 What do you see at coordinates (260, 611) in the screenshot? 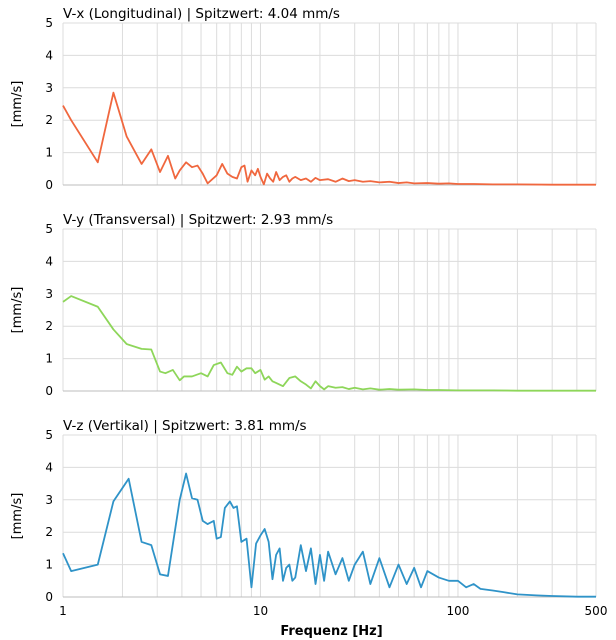
I see `x-tick-label: 10` at bounding box center [260, 611].